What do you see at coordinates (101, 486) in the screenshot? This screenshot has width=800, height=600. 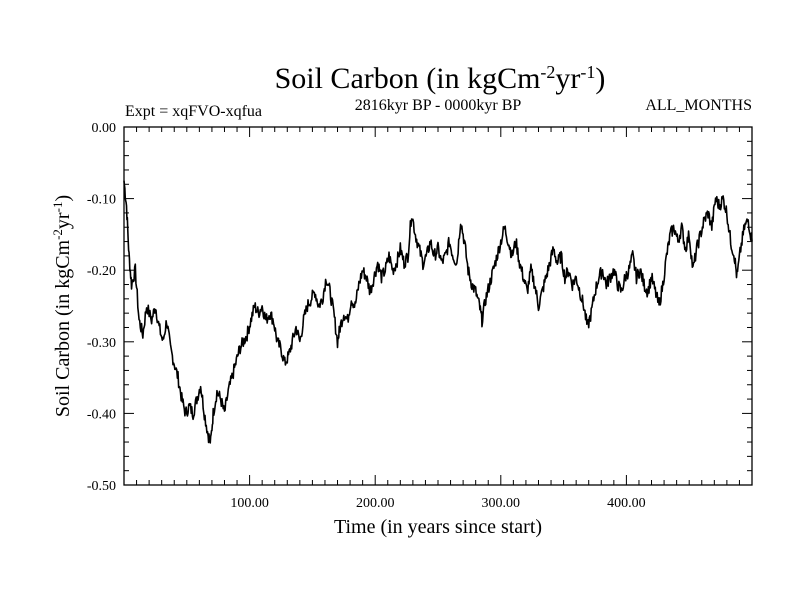 I see `y-tick-label: -0.50` at bounding box center [101, 486].